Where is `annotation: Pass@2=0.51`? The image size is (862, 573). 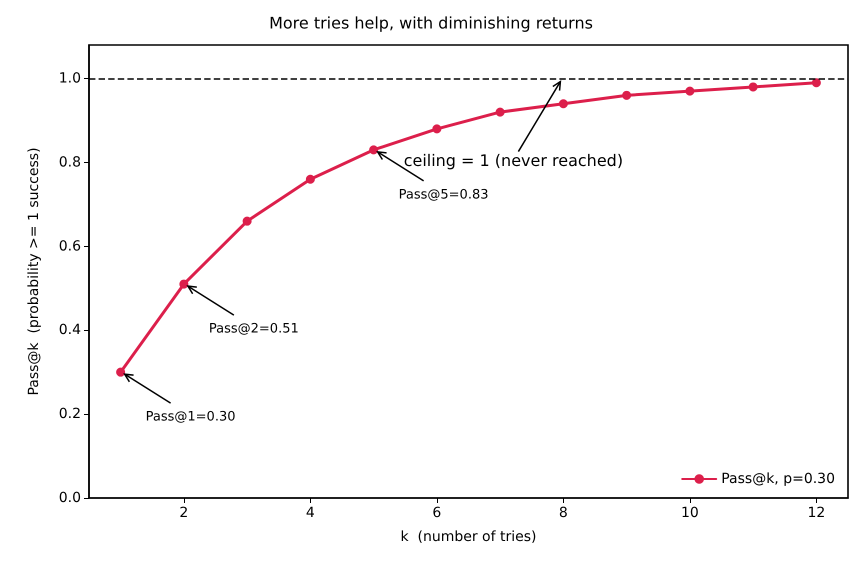 annotation: Pass@2=0.51 is located at coordinates (253, 329).